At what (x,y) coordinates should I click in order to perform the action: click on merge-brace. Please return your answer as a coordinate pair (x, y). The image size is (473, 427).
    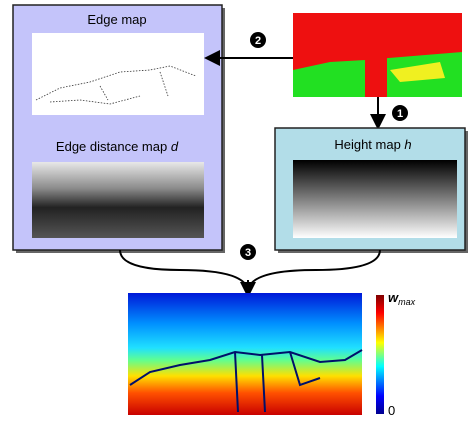
    Looking at the image, I should click on (250, 271).